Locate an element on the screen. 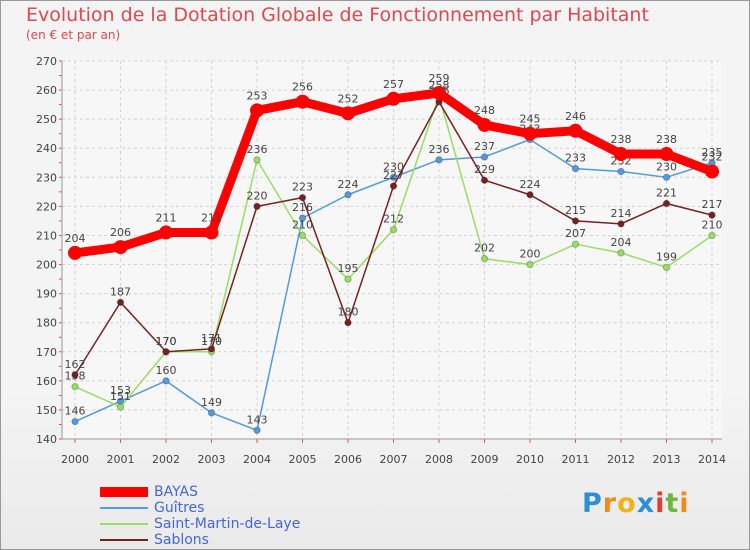  data-label-saint-martin-de-laye: 170 is located at coordinates (166, 341).